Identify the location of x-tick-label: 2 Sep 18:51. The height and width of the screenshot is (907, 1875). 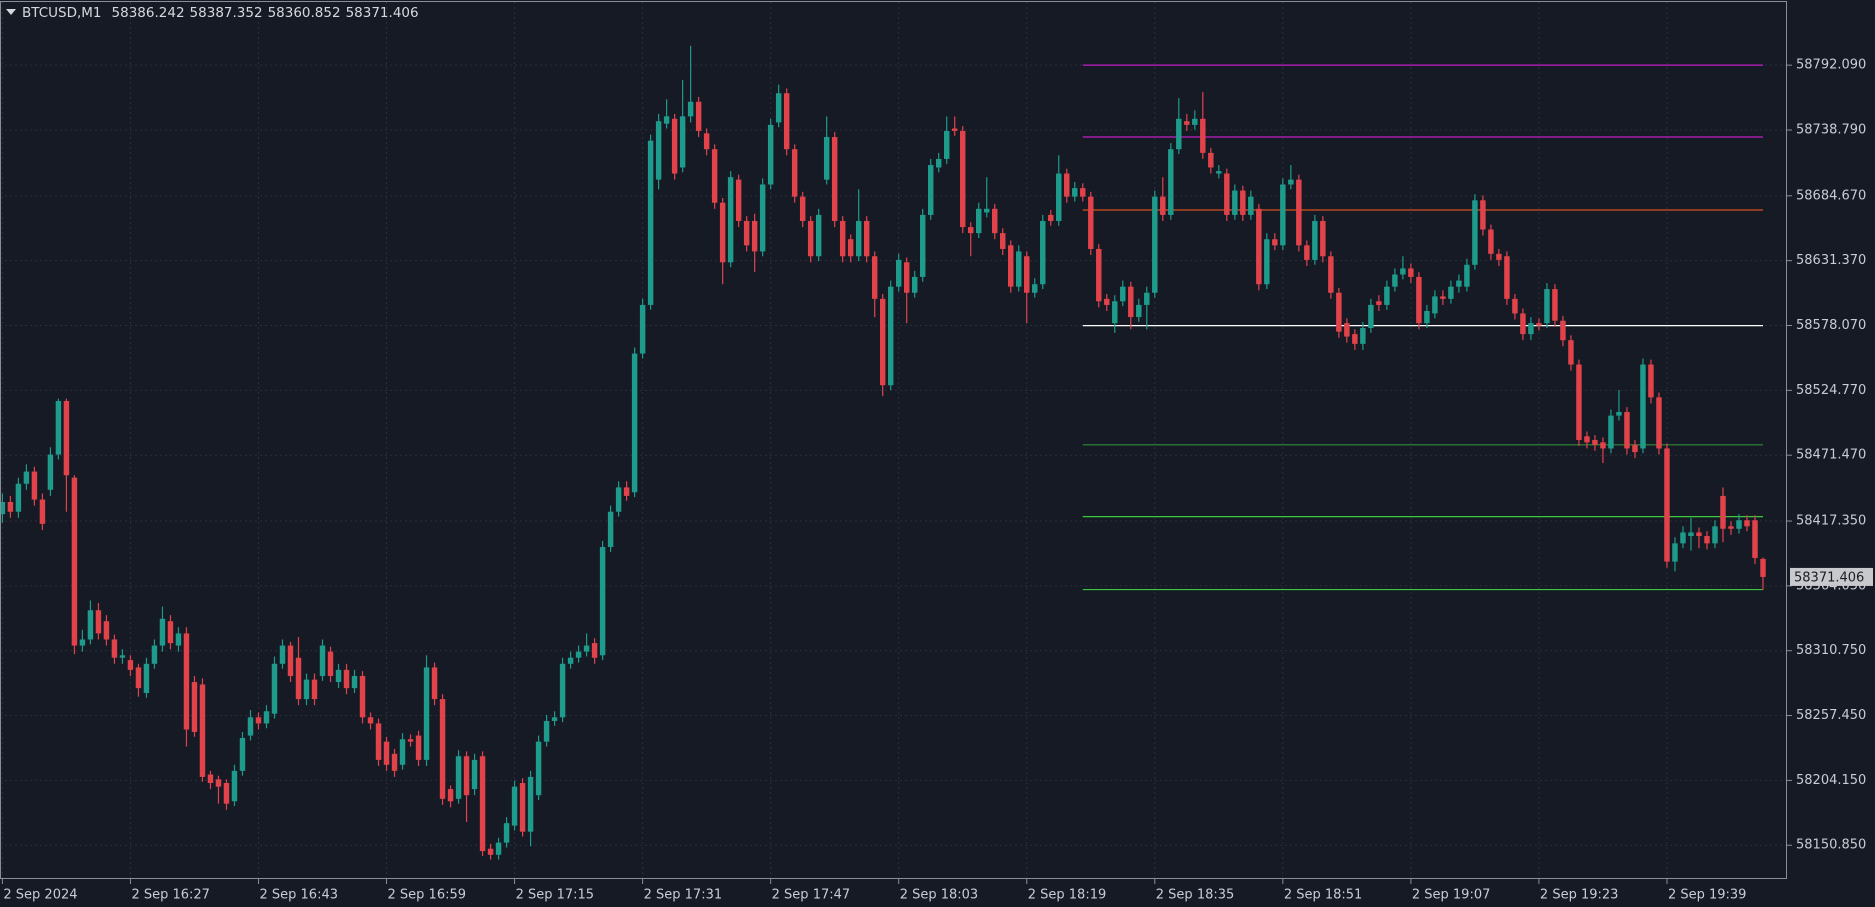
(1323, 895).